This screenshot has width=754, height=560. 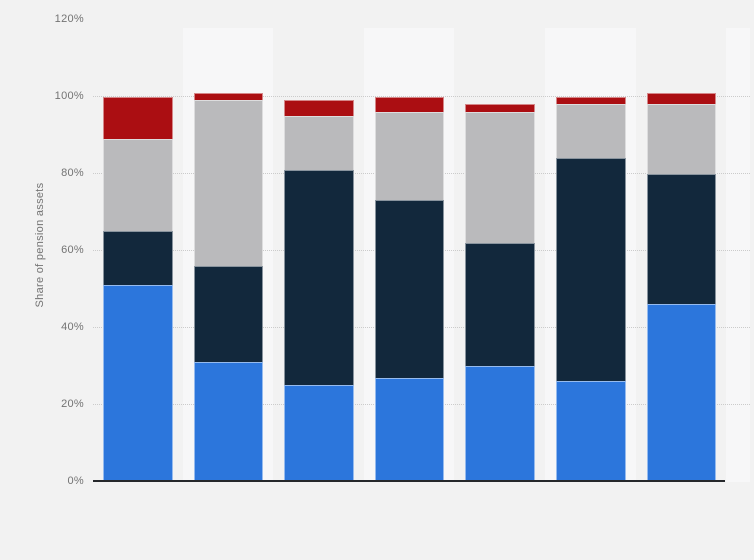 What do you see at coordinates (75, 481) in the screenshot?
I see `y-tick-label-0pct: 0%` at bounding box center [75, 481].